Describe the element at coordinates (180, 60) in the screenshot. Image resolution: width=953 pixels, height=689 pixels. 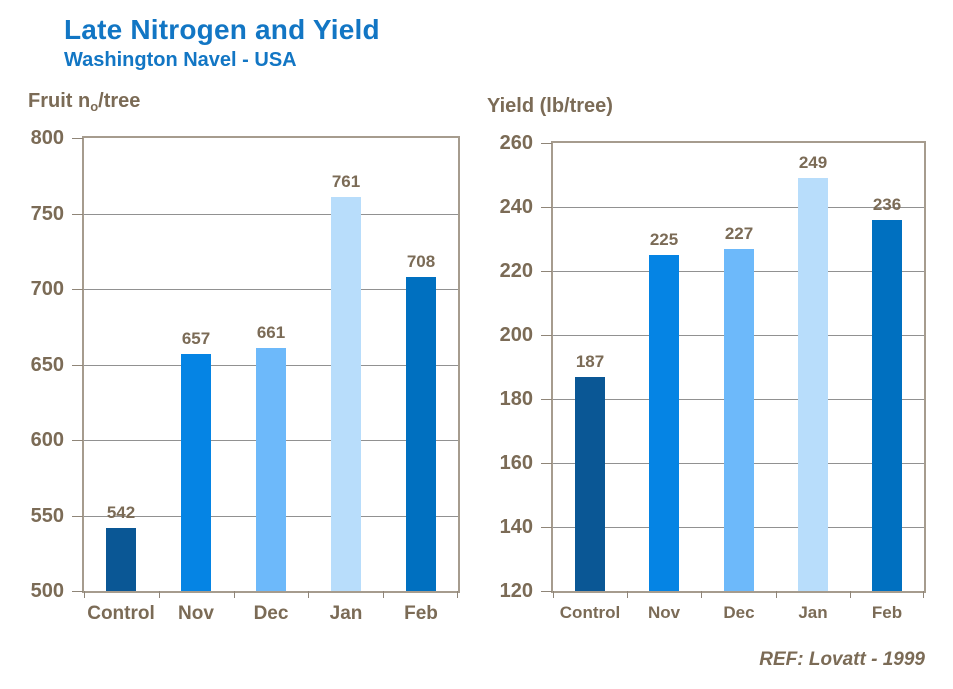
I see `page-subtitle: Washington Navel - USA` at that location.